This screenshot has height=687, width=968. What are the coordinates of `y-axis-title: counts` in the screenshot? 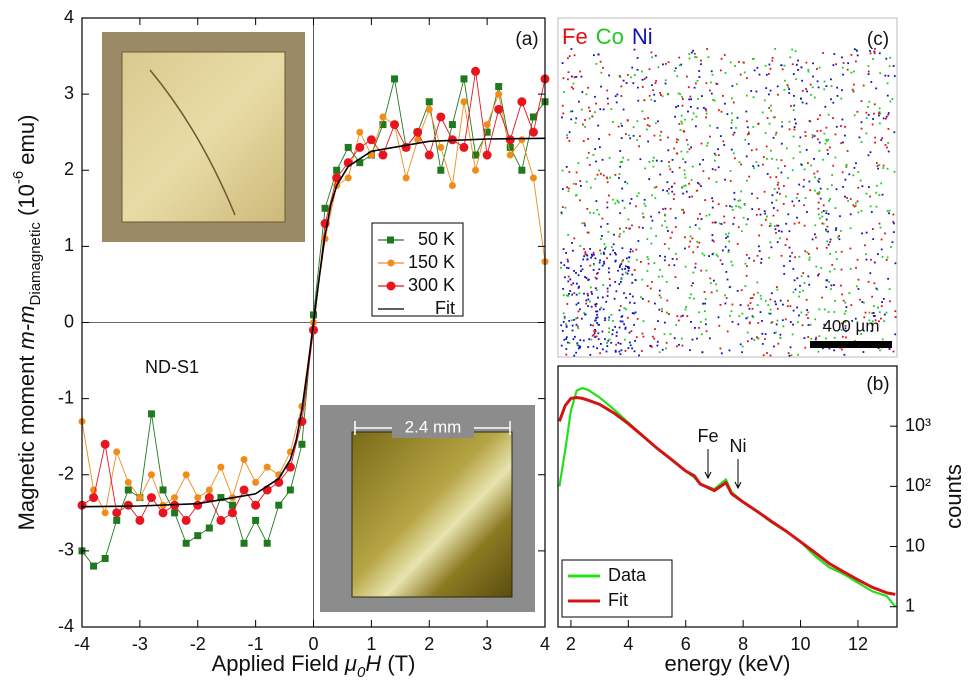 It's located at (953, 496).